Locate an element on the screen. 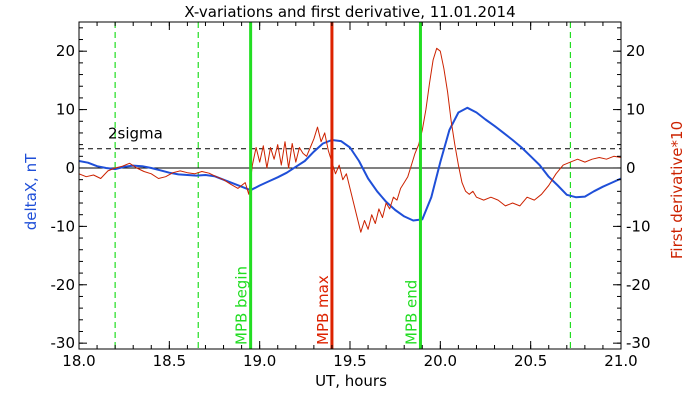  x-tick-label: 20.5 is located at coordinates (530, 361).